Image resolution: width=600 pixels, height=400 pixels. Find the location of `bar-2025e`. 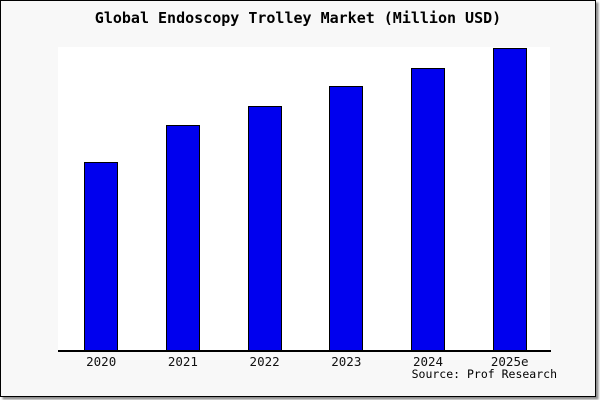

bar-2025e is located at coordinates (509, 198).